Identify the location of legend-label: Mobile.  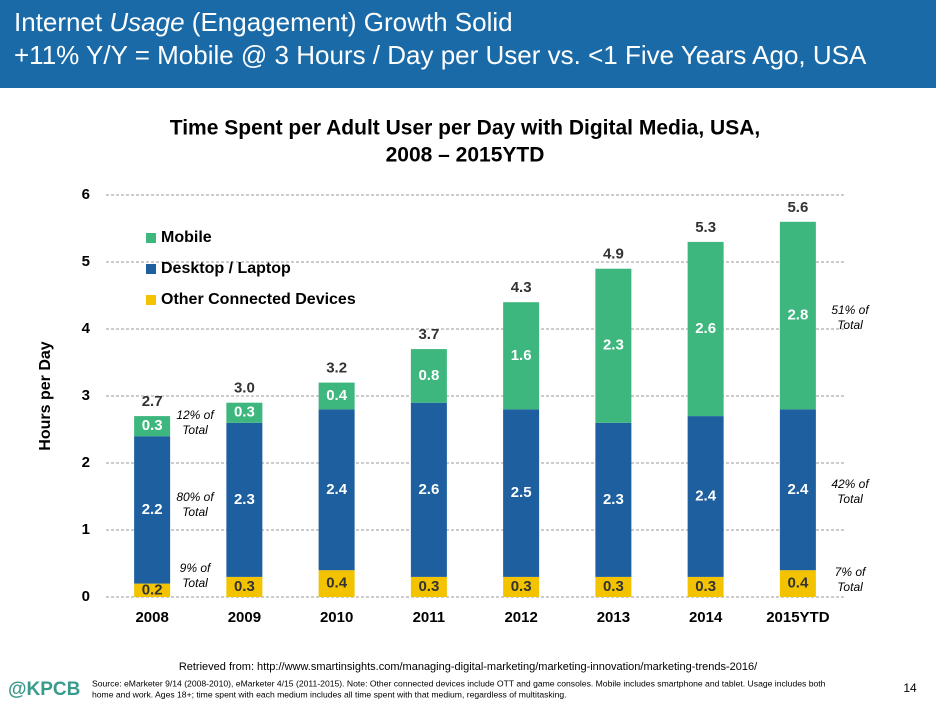
(186, 237).